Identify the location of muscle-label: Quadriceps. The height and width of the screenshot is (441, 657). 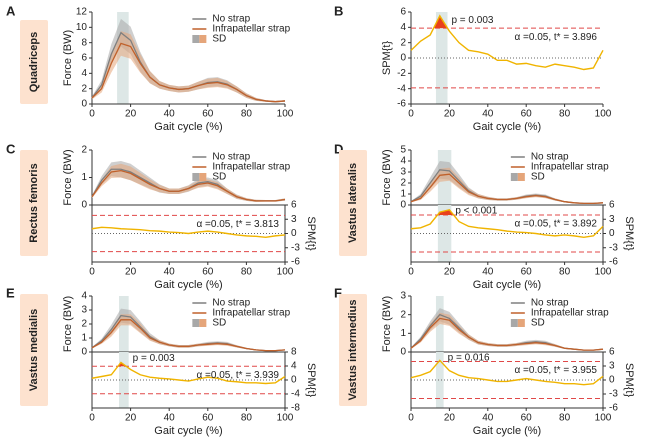
(34, 62).